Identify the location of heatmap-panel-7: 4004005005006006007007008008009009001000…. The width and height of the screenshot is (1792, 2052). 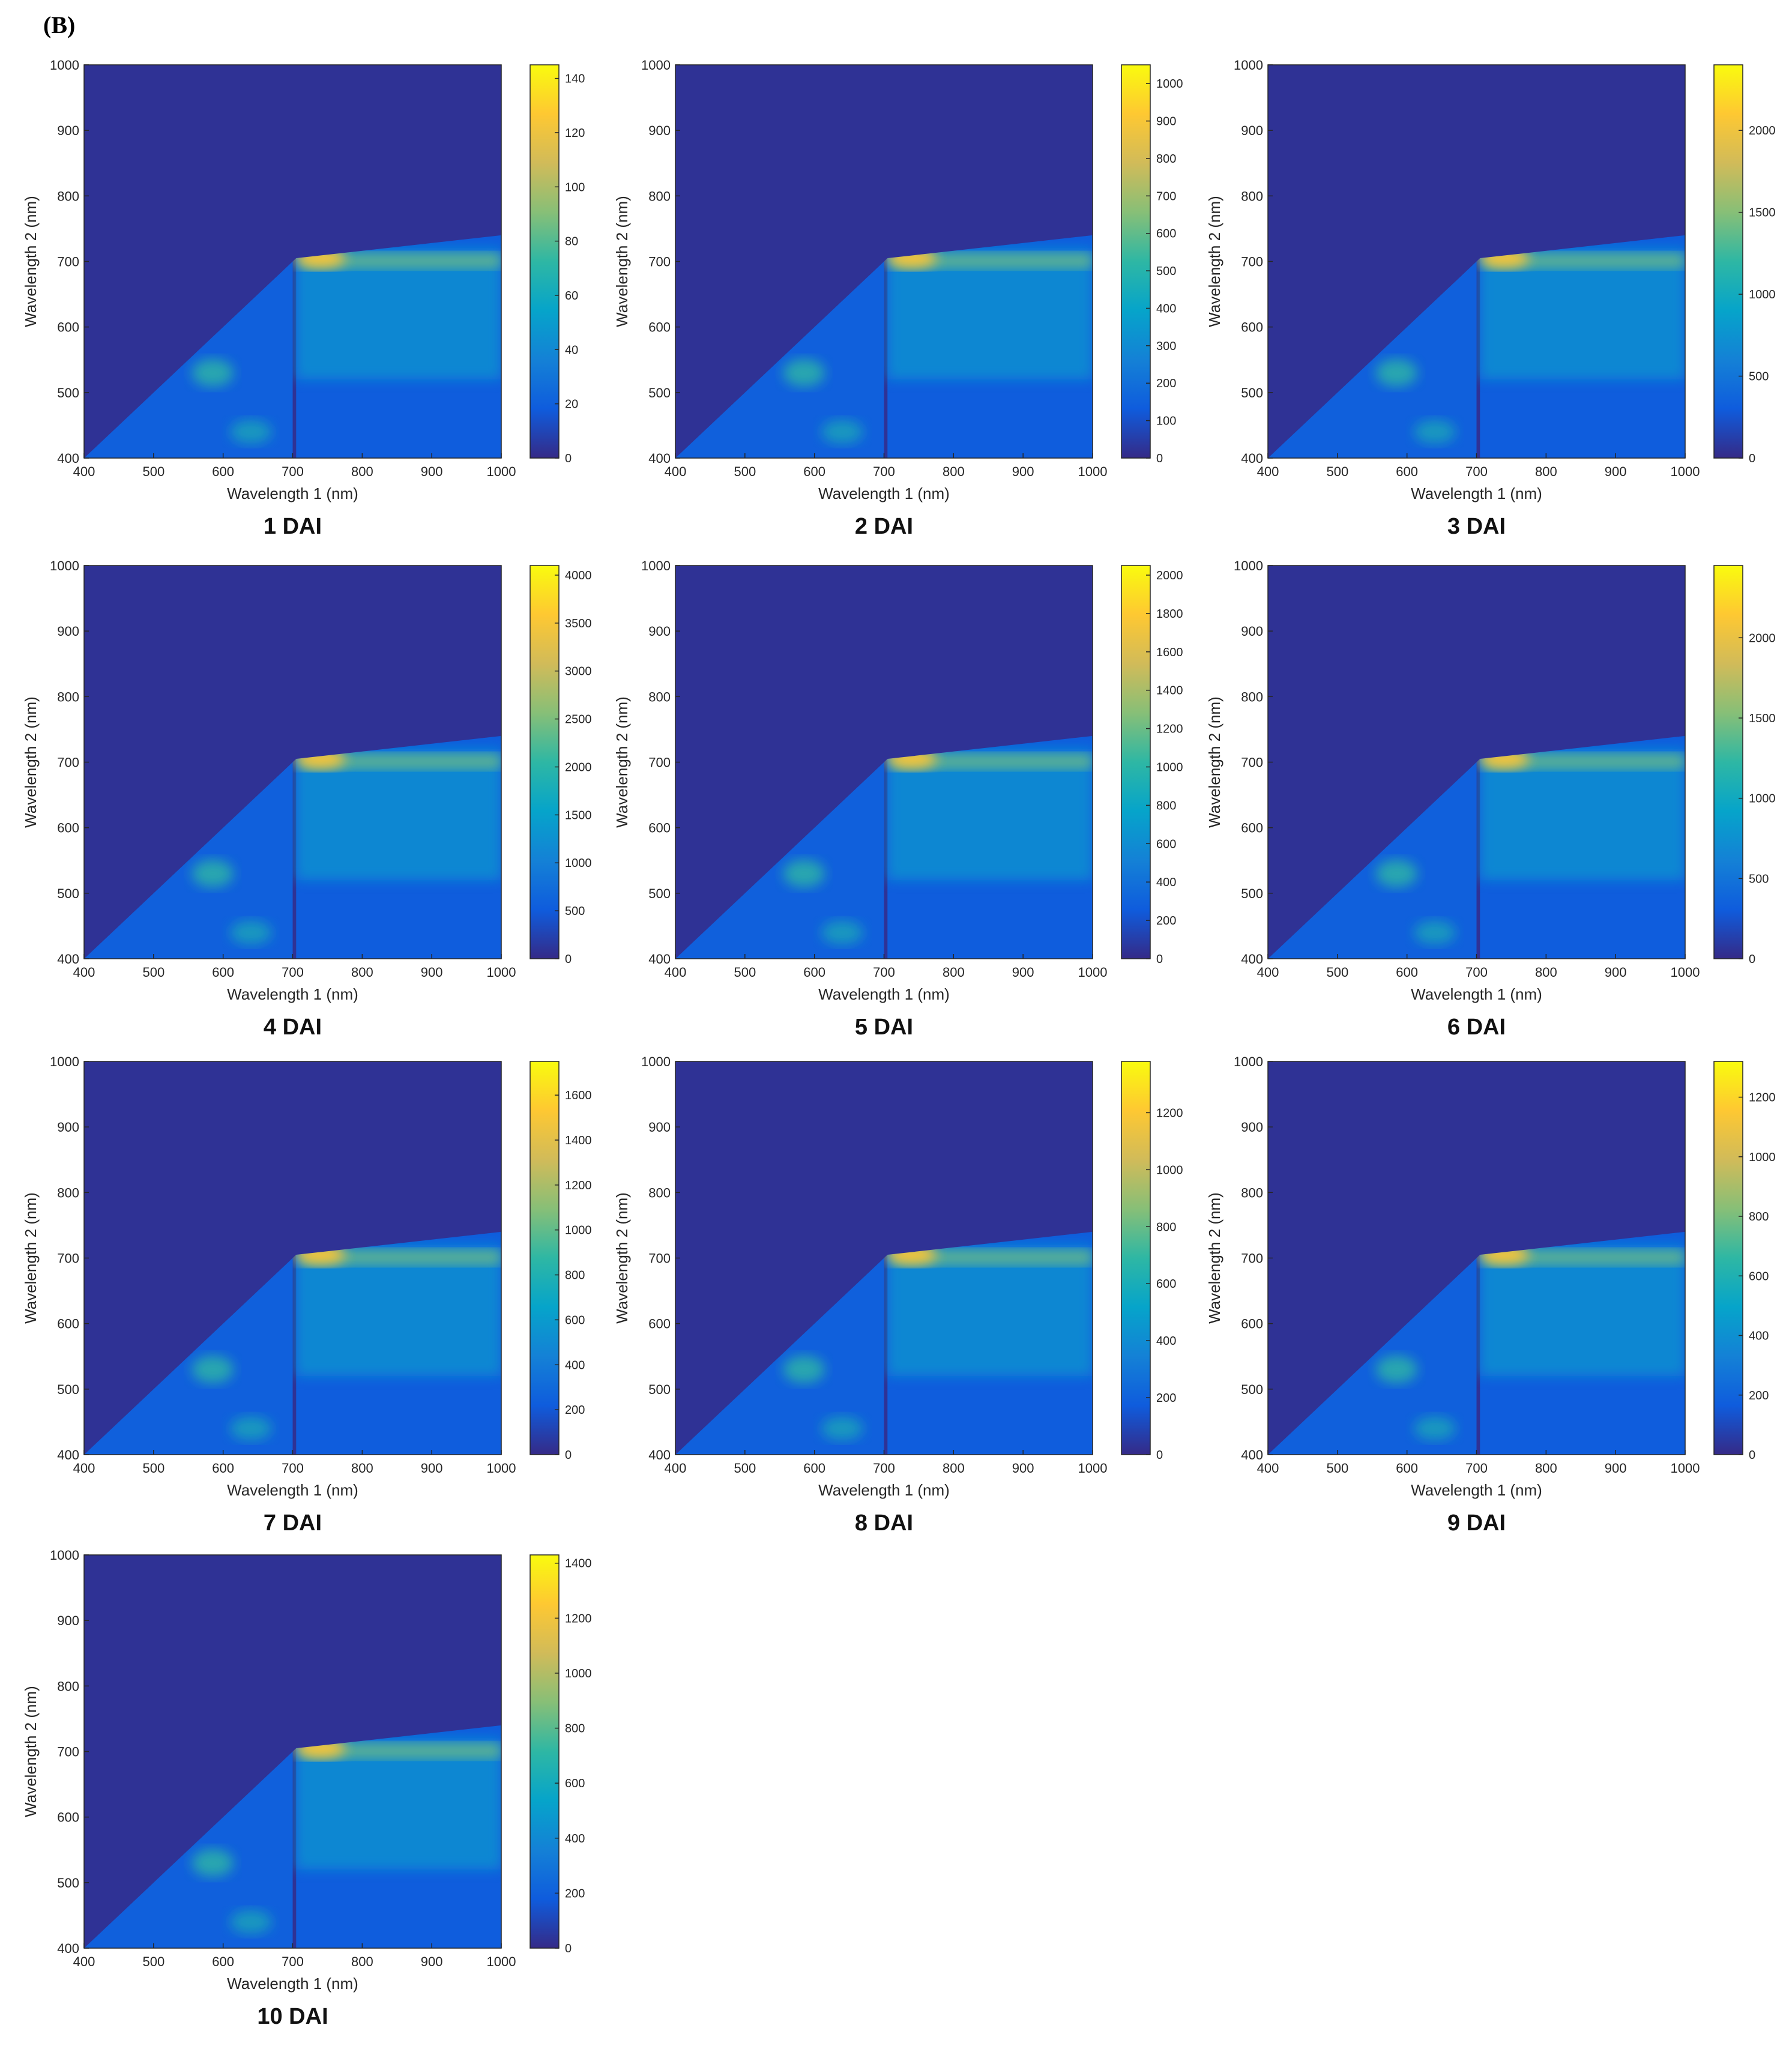
(307, 1295).